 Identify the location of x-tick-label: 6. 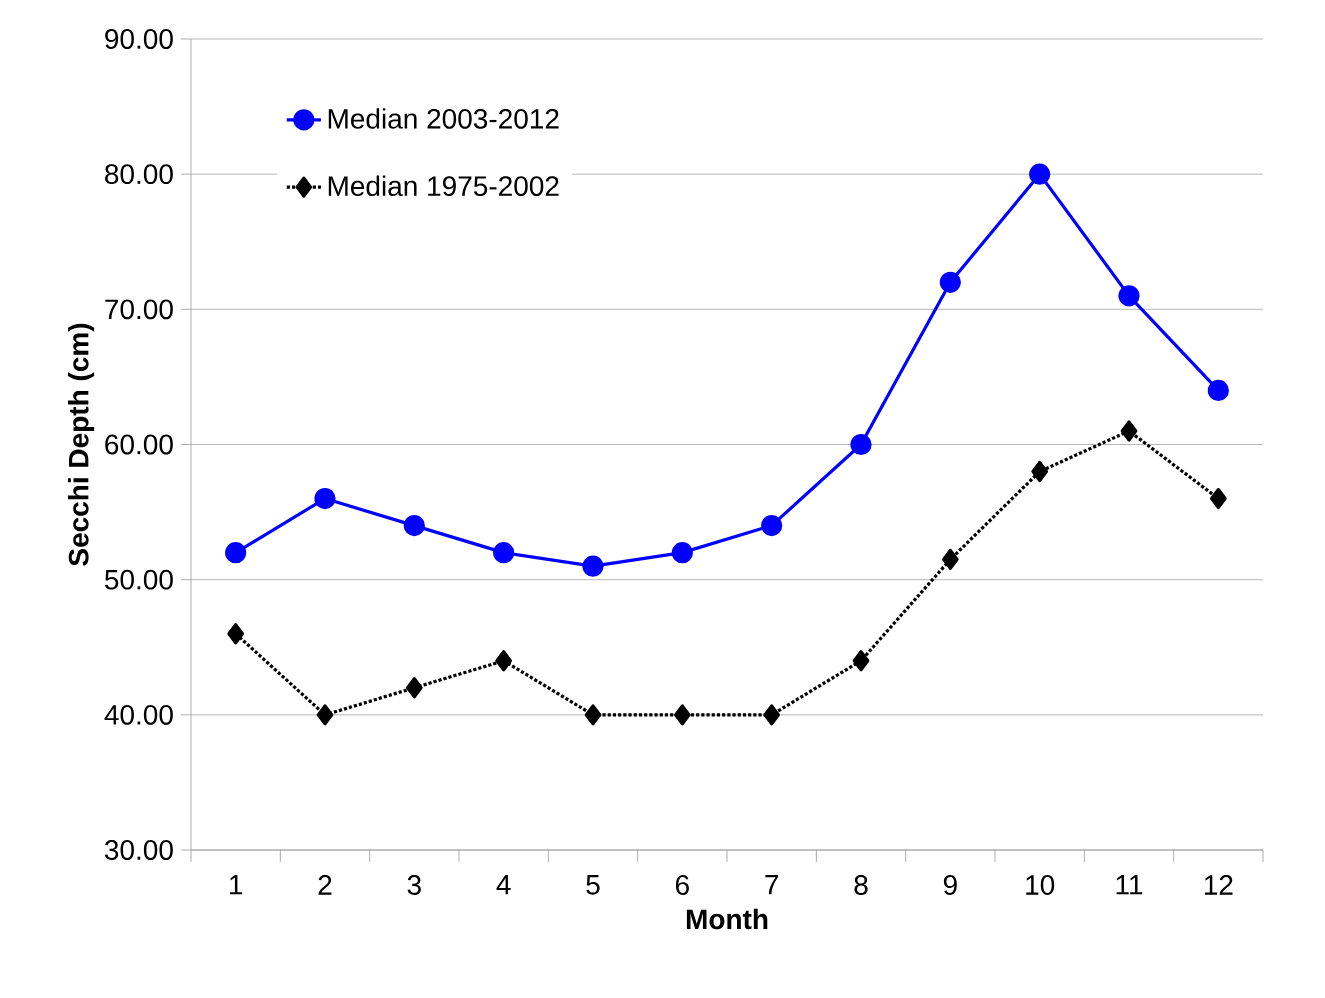
(682, 885).